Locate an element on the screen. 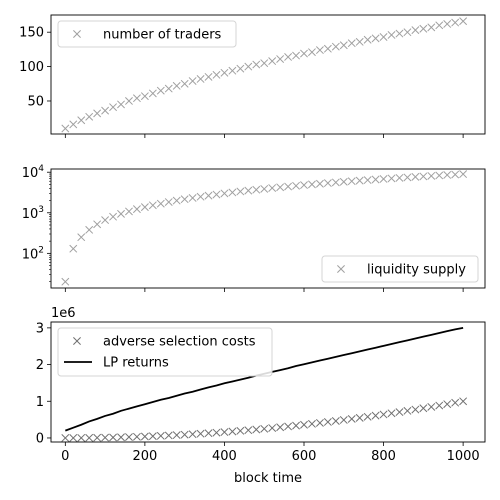  legend-label: liquidity supply is located at coordinates (416, 270).